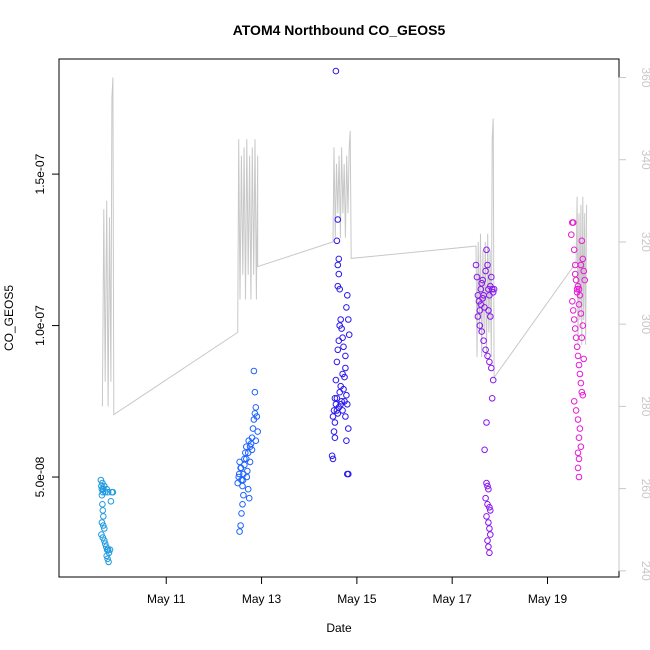 The width and height of the screenshot is (650, 650). I want to click on y-axis-right: 240 260 280 300 320 340 360, so click(634, 324).